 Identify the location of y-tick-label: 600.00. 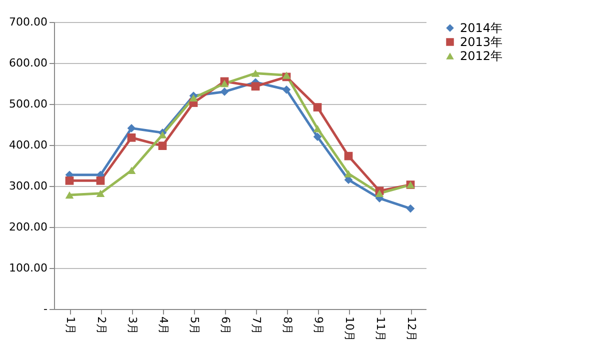
(28, 63).